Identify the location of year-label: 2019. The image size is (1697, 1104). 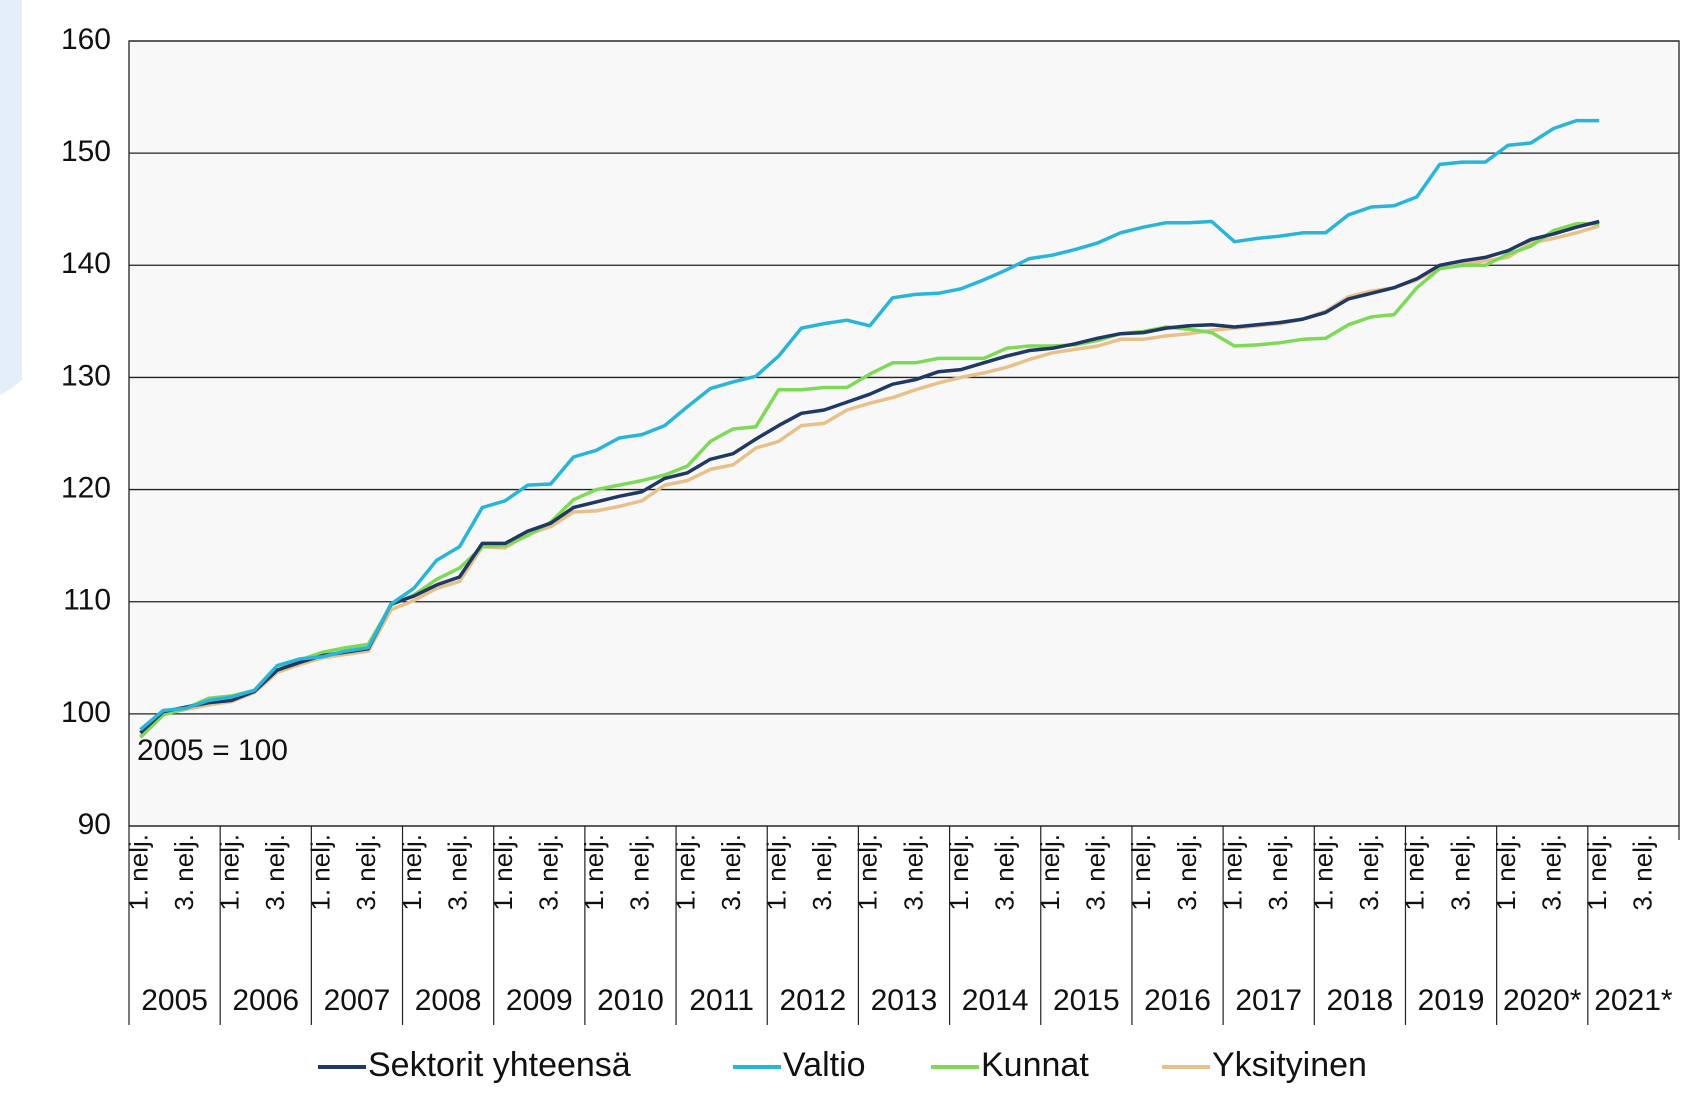
(1451, 1000).